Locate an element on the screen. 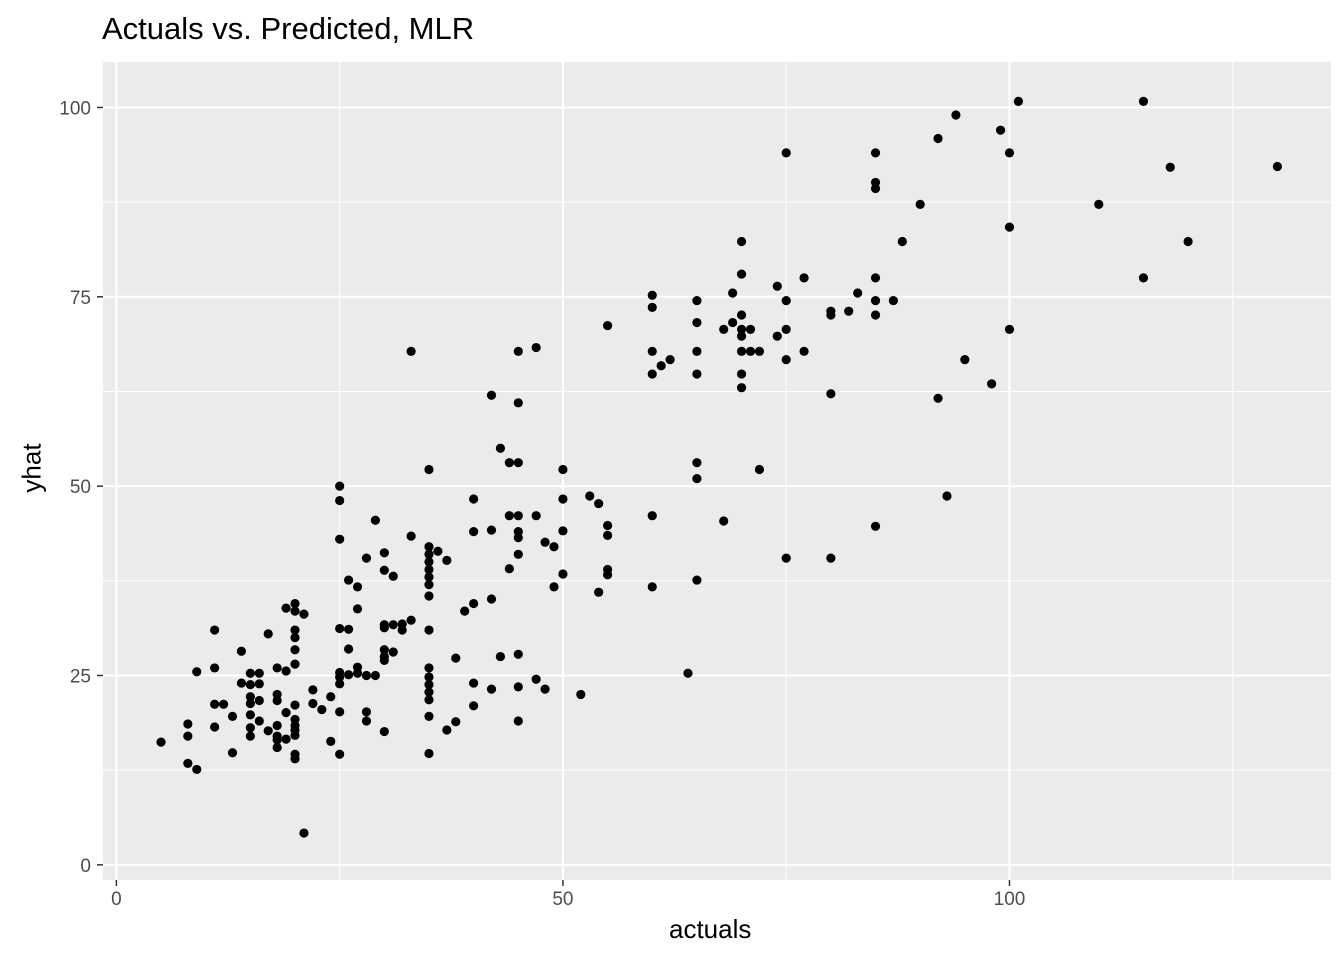 The height and width of the screenshot is (960, 1344). y-tick-label: 100 is located at coordinates (75, 108).